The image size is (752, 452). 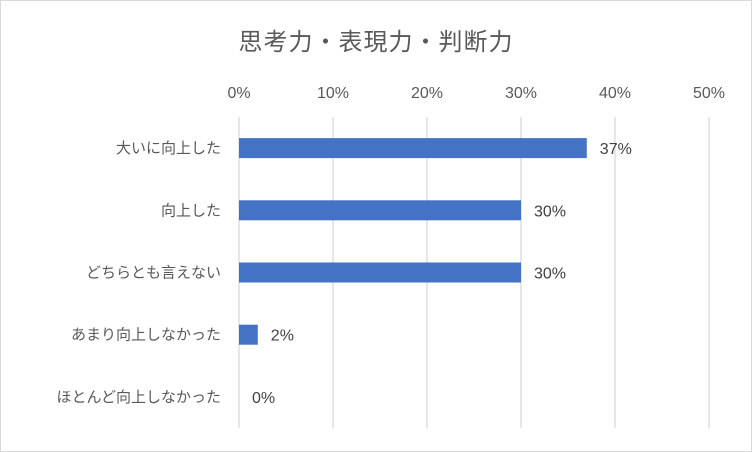 What do you see at coordinates (333, 93) in the screenshot?
I see `x-tick-label: 10%` at bounding box center [333, 93].